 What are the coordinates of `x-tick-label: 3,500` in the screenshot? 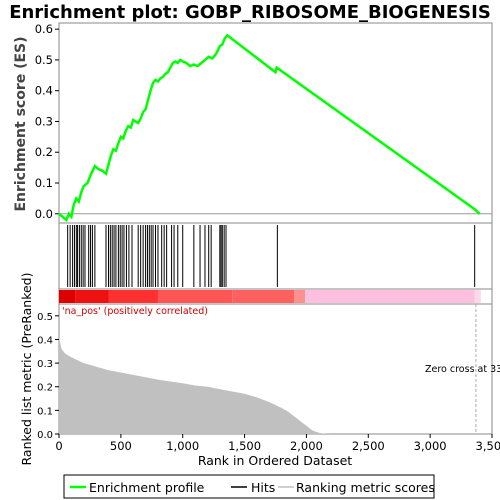 It's located at (488, 446).